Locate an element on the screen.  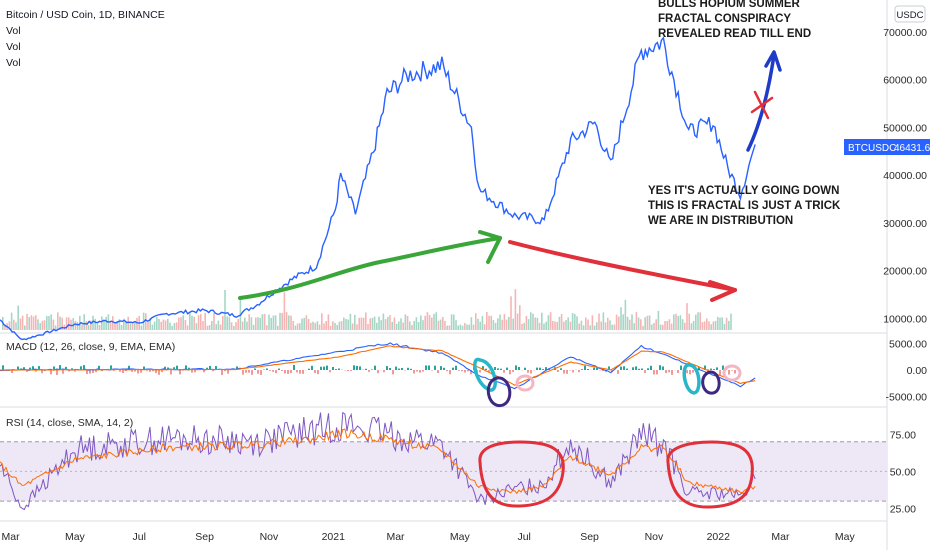
currency-badge-label: USDC is located at coordinates (910, 15).